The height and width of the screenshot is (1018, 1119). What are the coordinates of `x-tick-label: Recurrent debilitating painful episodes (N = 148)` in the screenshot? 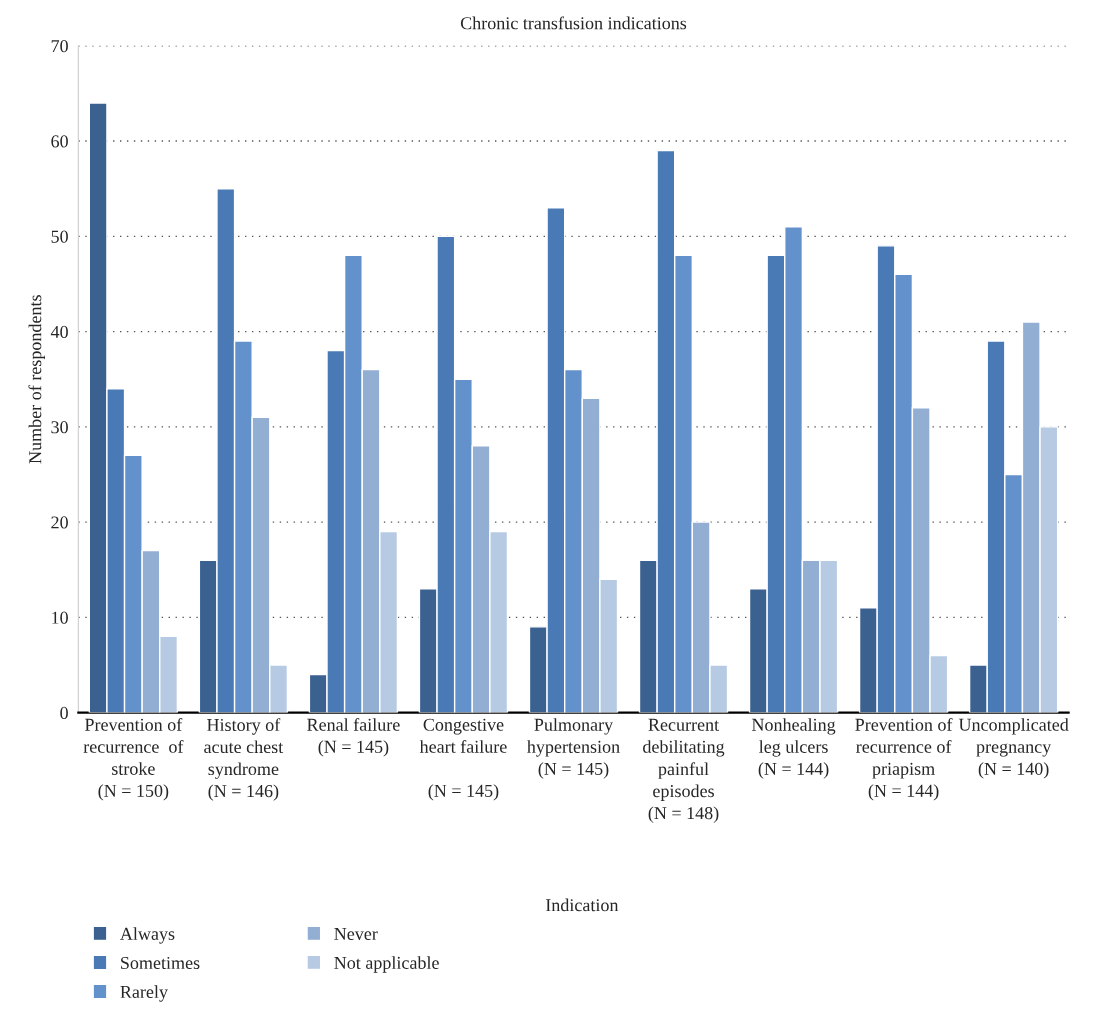 It's located at (684, 770).